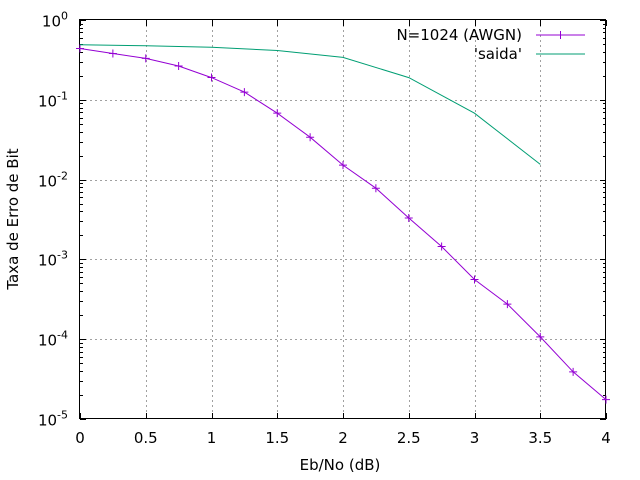 This screenshot has width=640, height=480. I want to click on legend-label: 'saida', so click(498, 54).